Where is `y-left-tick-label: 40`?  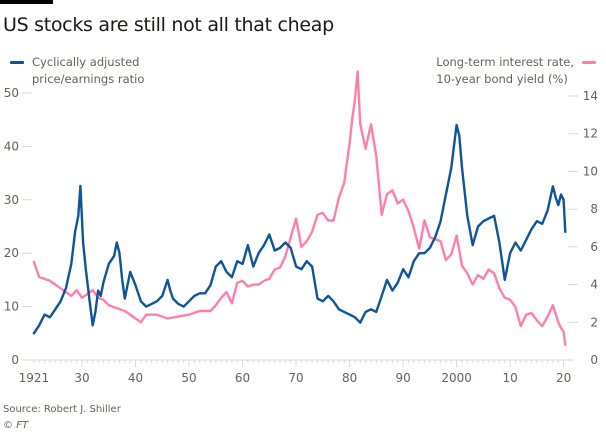 y-left-tick-label: 40 is located at coordinates (11, 146).